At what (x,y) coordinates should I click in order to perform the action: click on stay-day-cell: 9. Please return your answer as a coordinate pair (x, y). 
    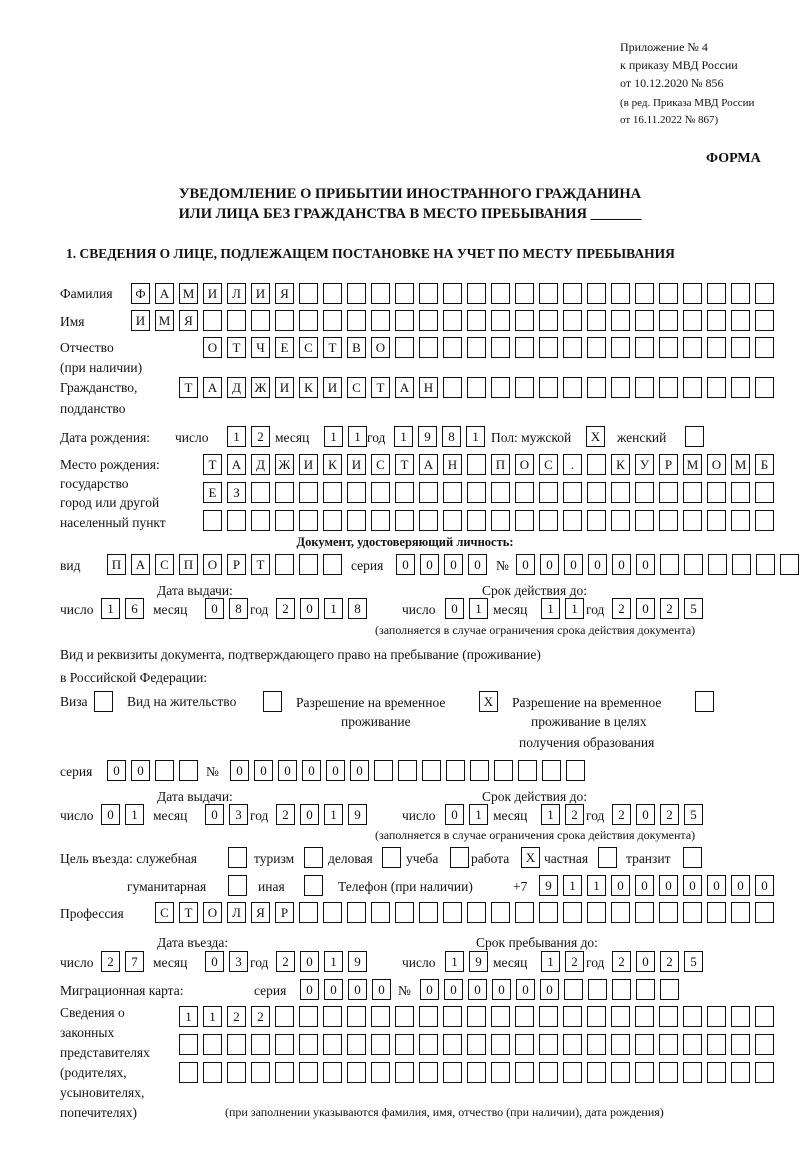
    Looking at the image, I should click on (478, 961).